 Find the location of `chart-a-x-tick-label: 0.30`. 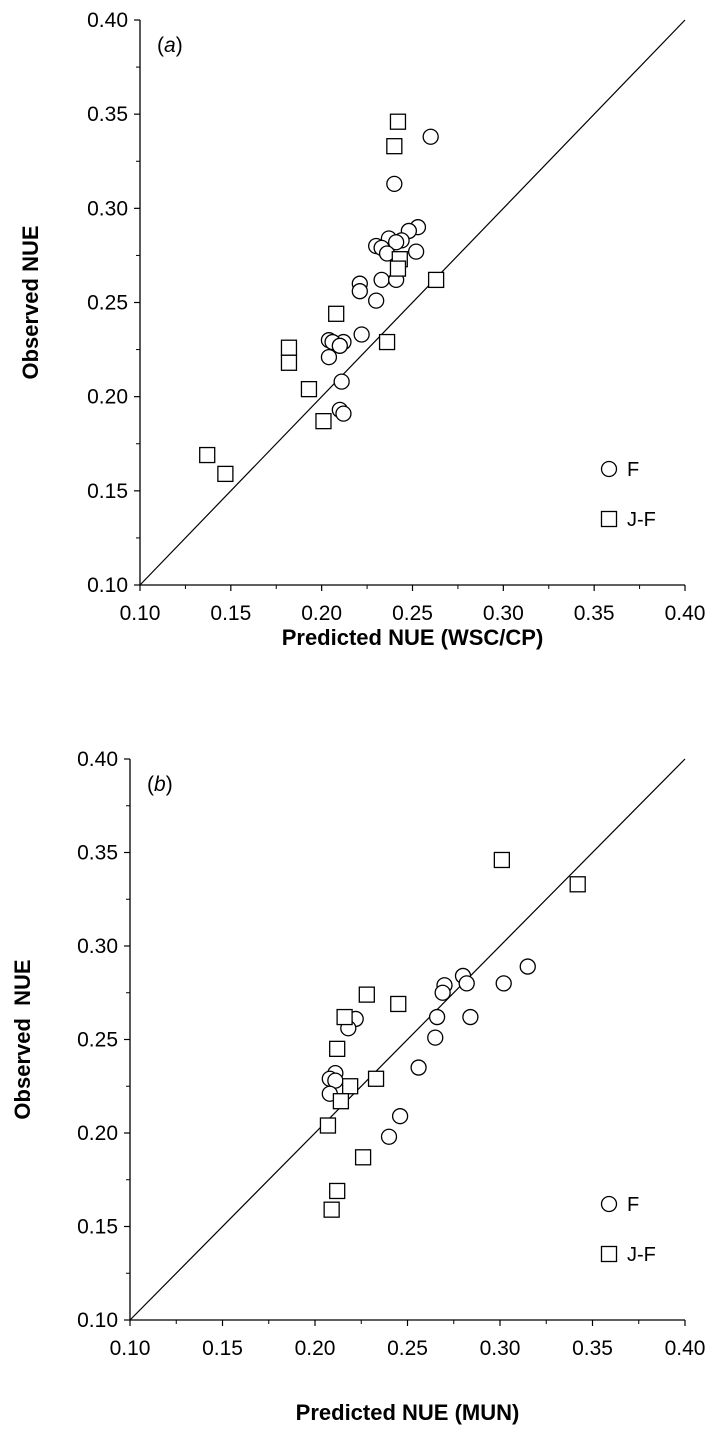

chart-a-x-tick-label: 0.30 is located at coordinates (503, 613).